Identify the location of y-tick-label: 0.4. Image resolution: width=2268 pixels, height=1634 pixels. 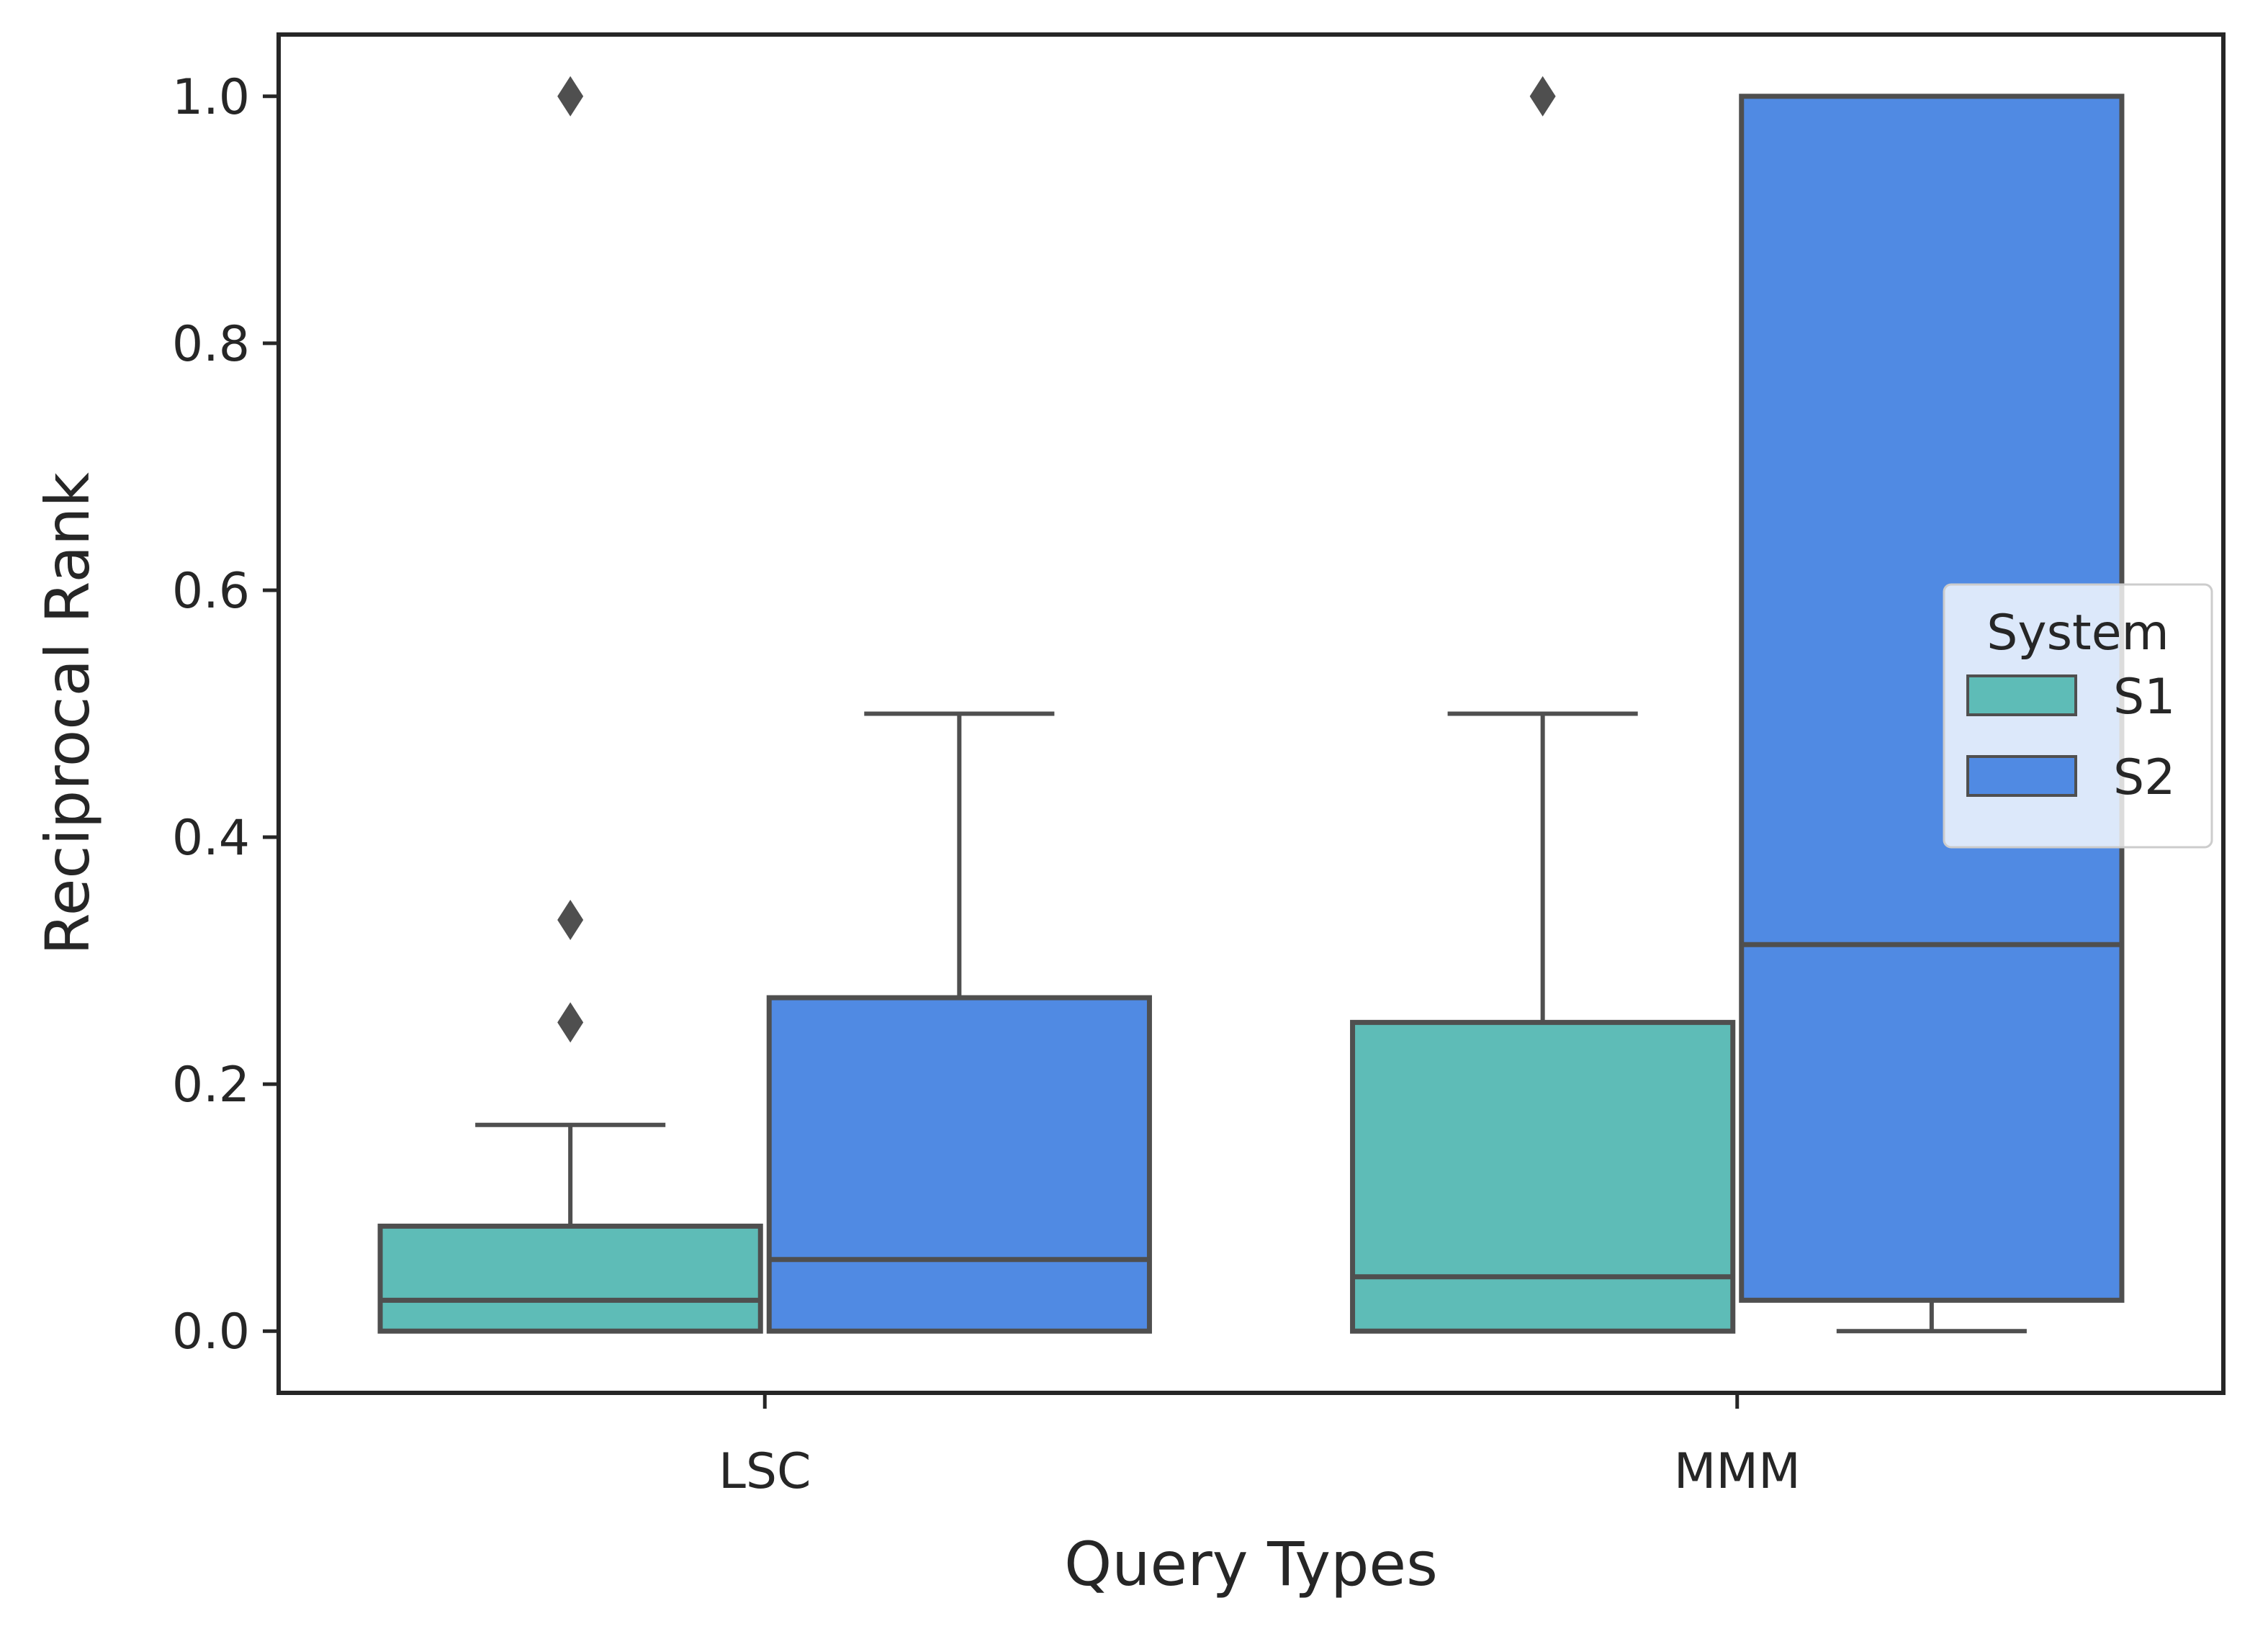
(211, 838).